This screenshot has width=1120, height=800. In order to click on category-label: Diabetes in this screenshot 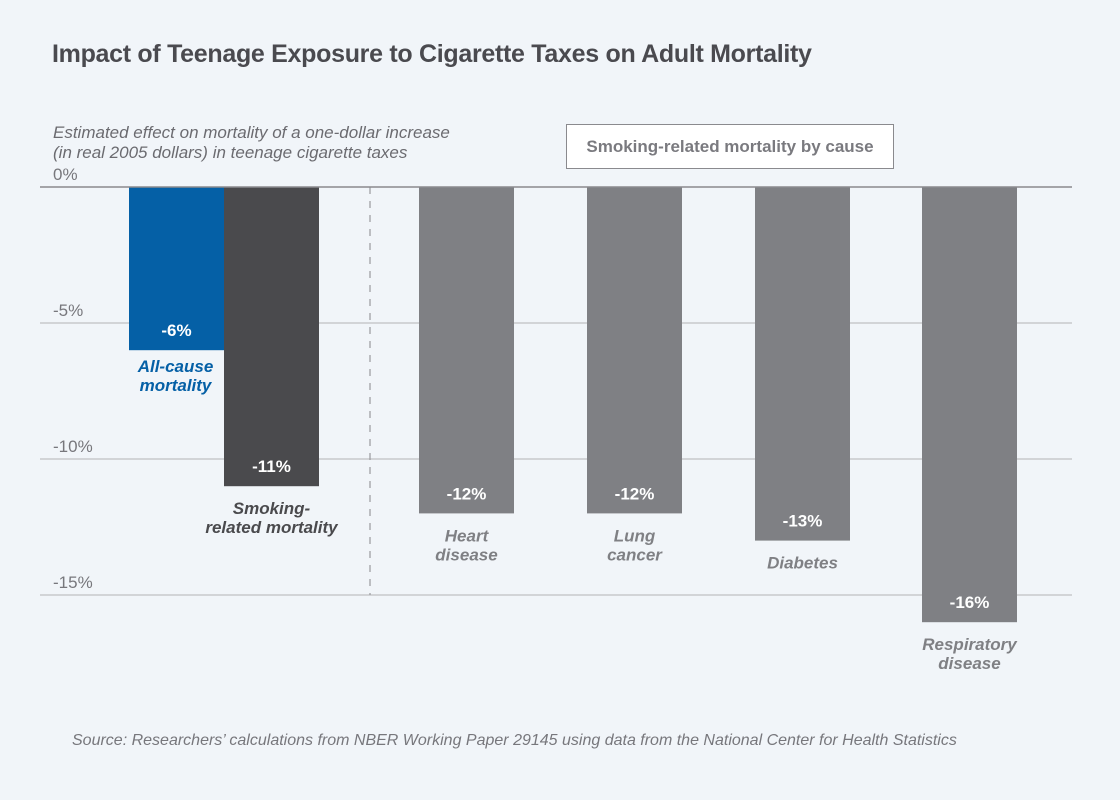, I will do `click(802, 563)`.